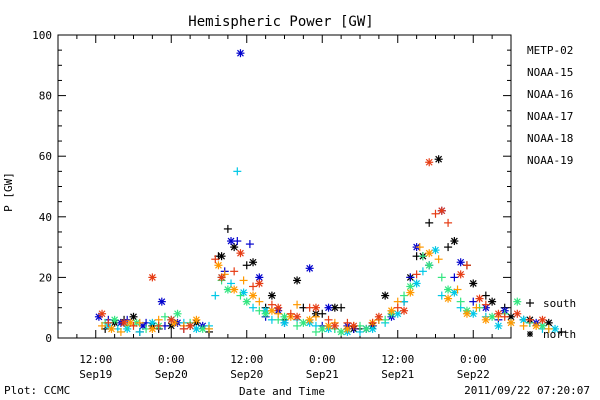 This screenshot has height=400, width=600. I want to click on x-tick-label-time: 0:00, so click(473, 359).